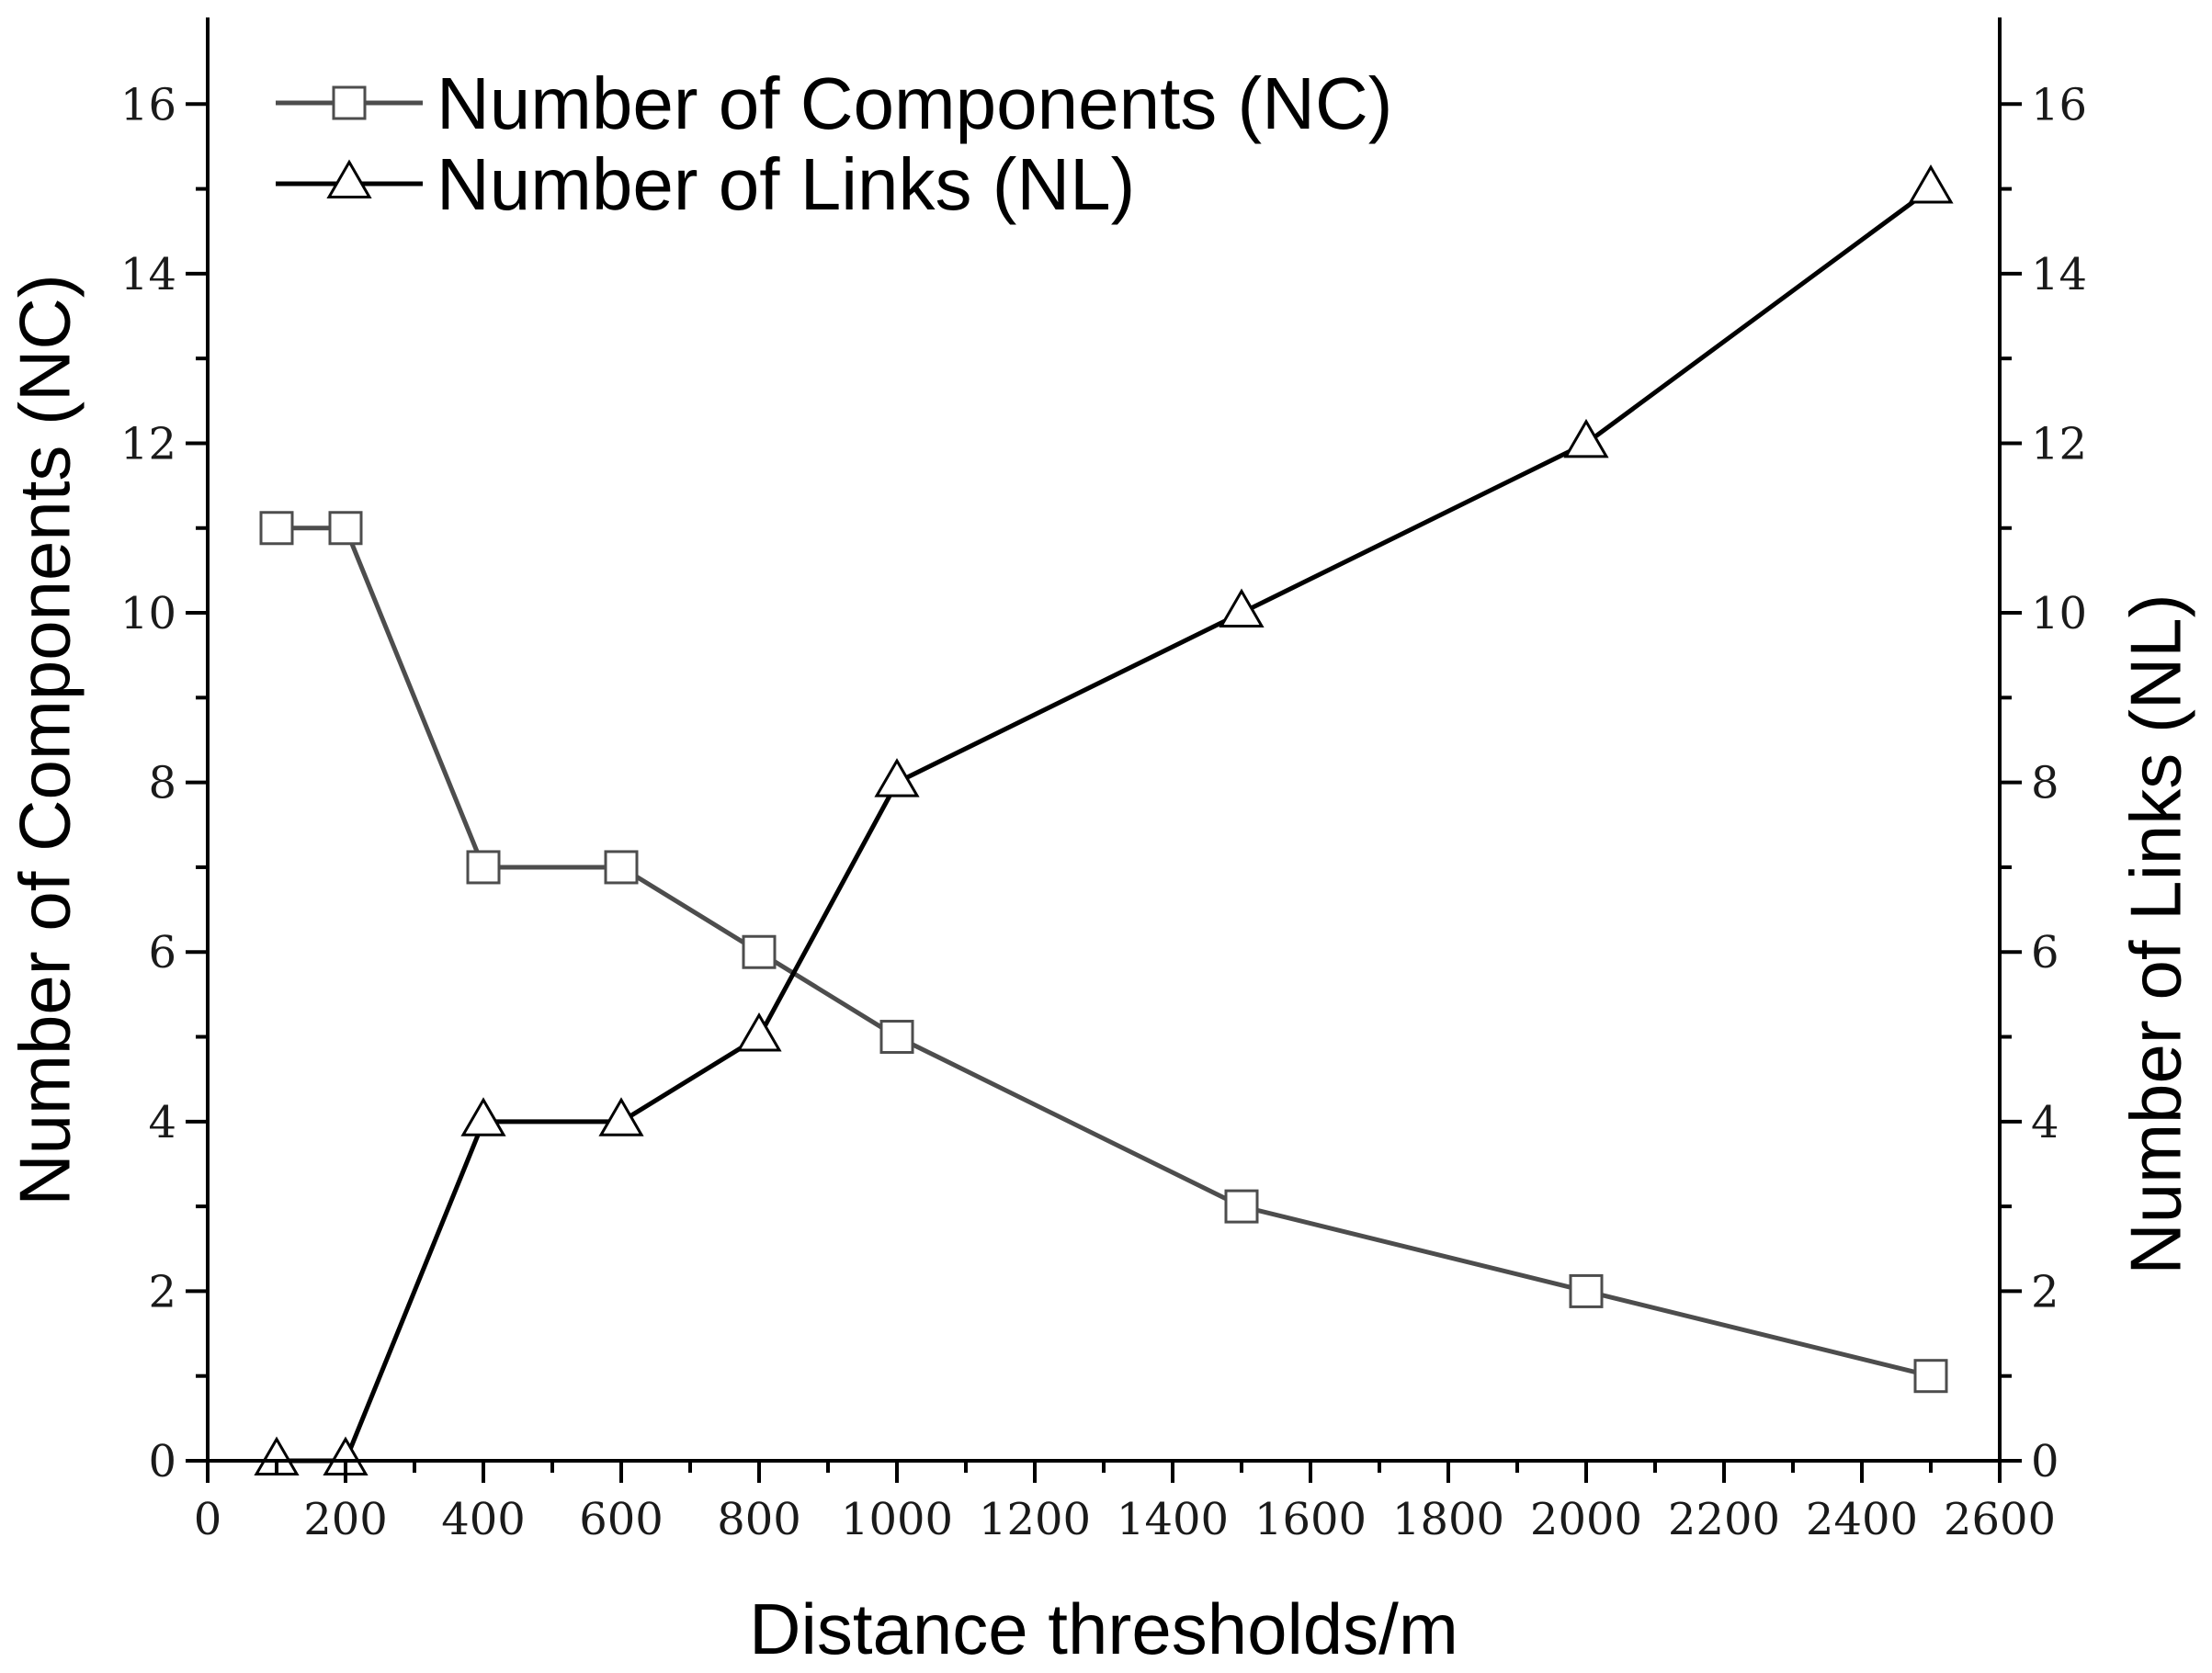 This screenshot has width=2212, height=1673. I want to click on y-right-tick-label: 14, so click(2059, 274).